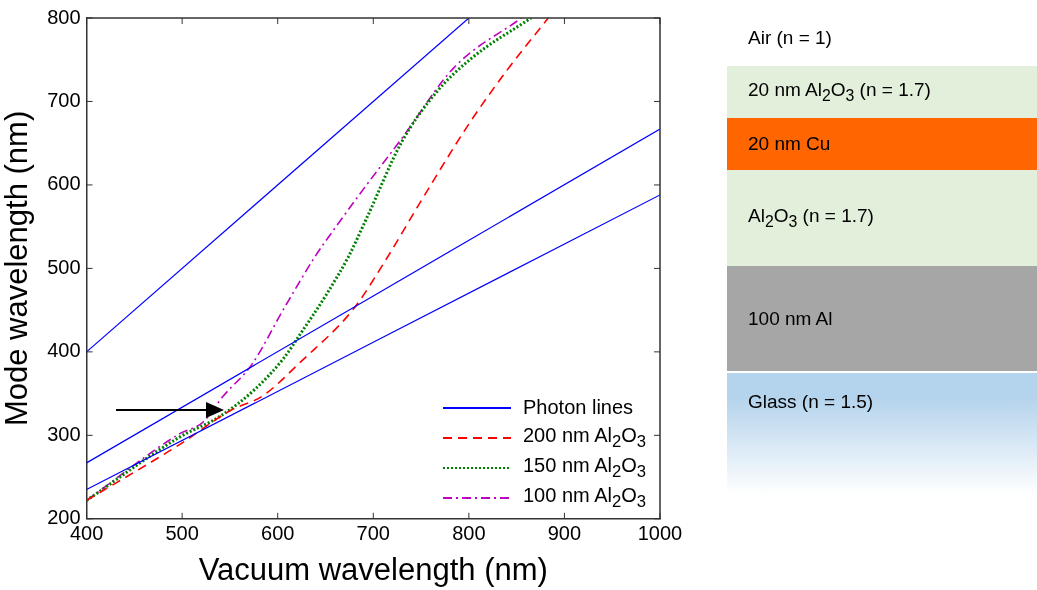 The height and width of the screenshot is (590, 1037). Describe the element at coordinates (64, 266) in the screenshot. I see `y-tick-label: 500` at that location.